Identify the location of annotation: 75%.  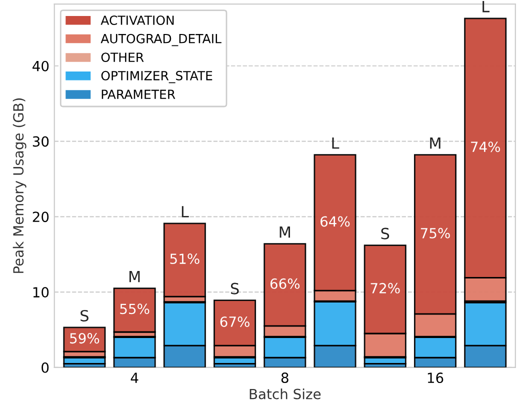
(435, 233).